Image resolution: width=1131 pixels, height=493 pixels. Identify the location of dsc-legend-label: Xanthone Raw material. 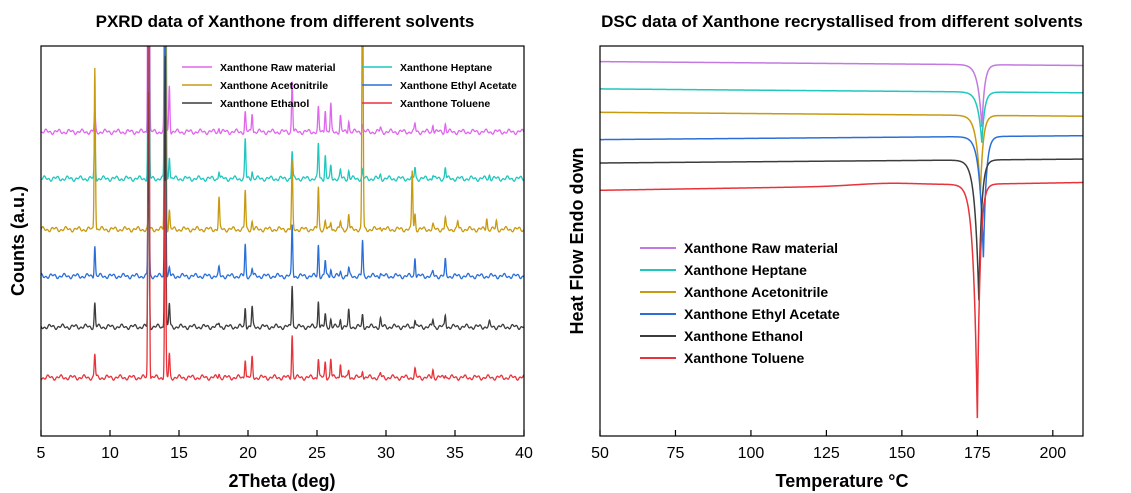
(761, 248).